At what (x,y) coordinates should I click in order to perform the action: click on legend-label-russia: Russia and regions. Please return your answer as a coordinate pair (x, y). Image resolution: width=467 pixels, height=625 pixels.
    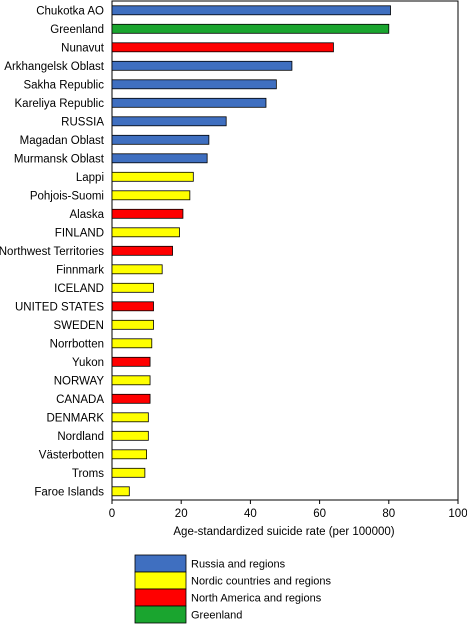
    Looking at the image, I should click on (238, 565).